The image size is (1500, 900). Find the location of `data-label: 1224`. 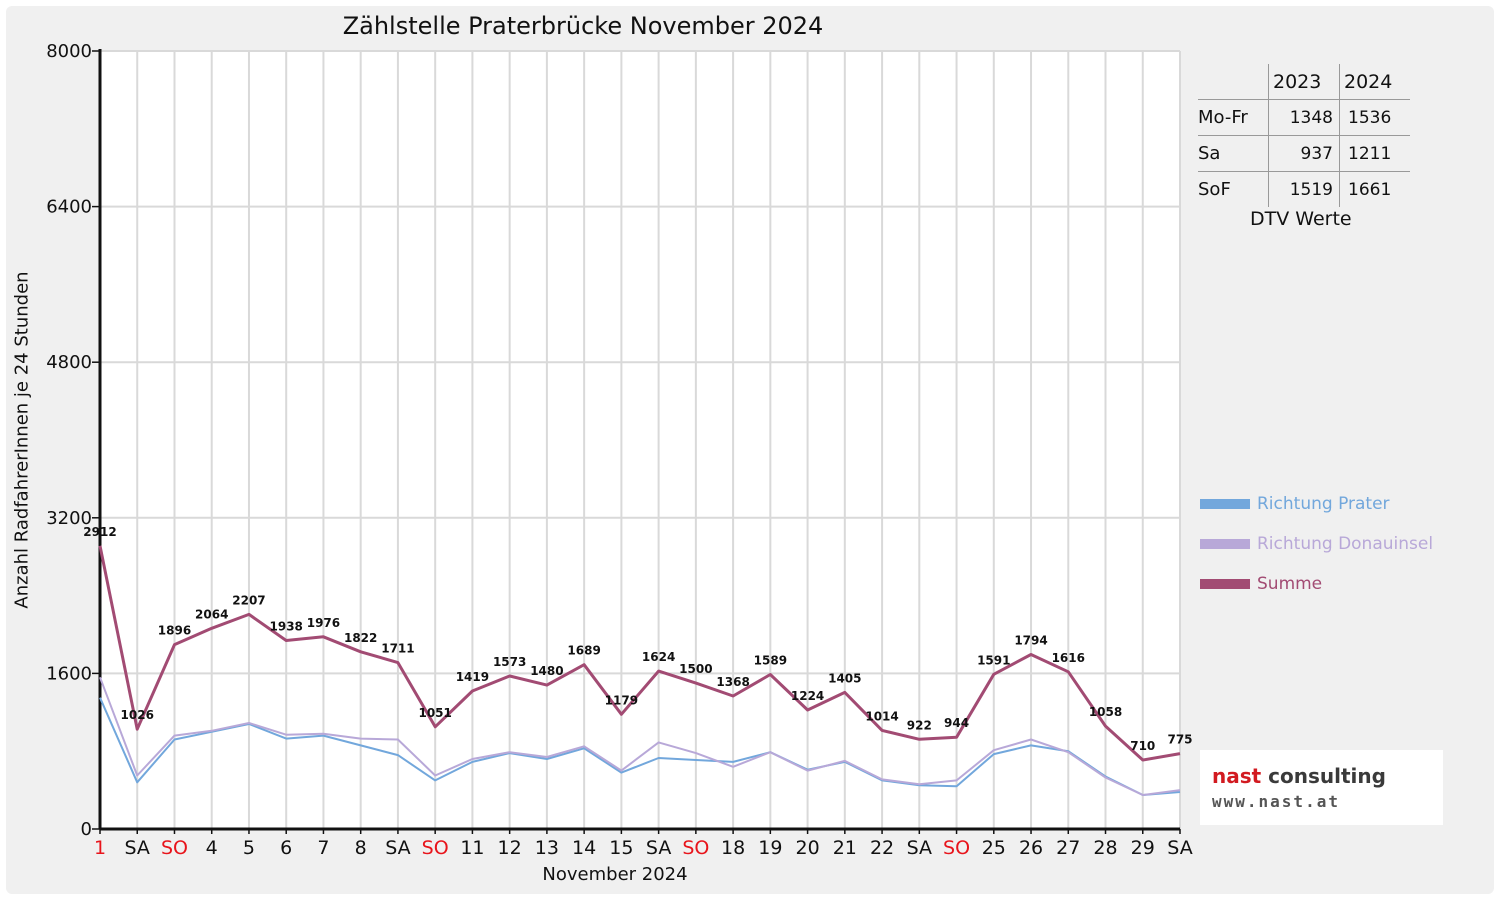

data-label: 1224 is located at coordinates (807, 696).